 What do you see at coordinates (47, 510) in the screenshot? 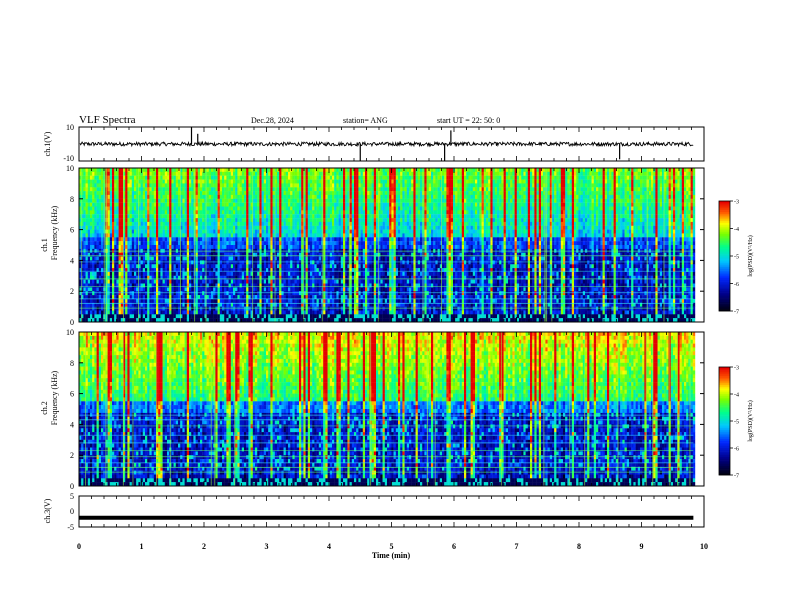
I see `ch3-ylabel: ch.3(V)` at bounding box center [47, 510].